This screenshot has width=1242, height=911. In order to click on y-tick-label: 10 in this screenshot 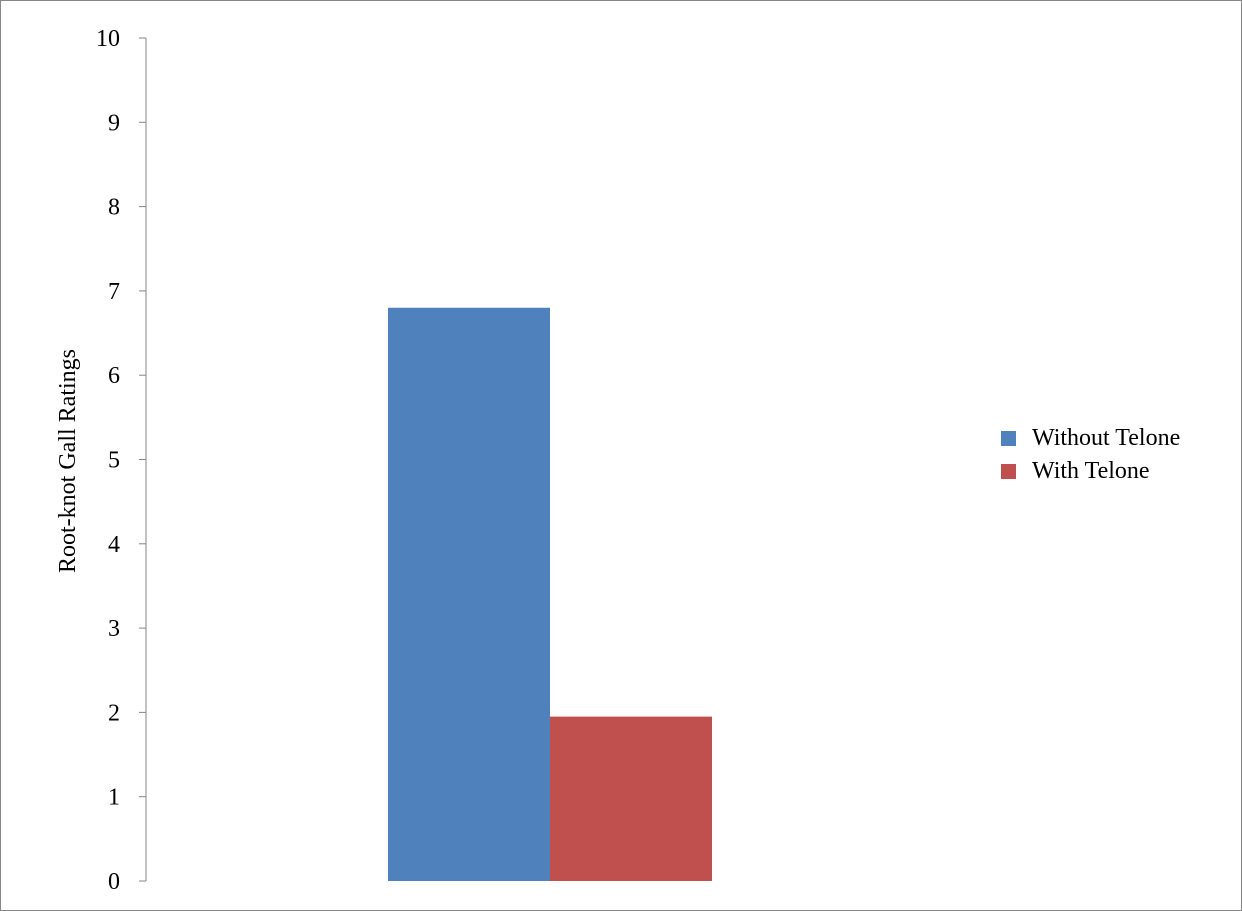, I will do `click(108, 39)`.